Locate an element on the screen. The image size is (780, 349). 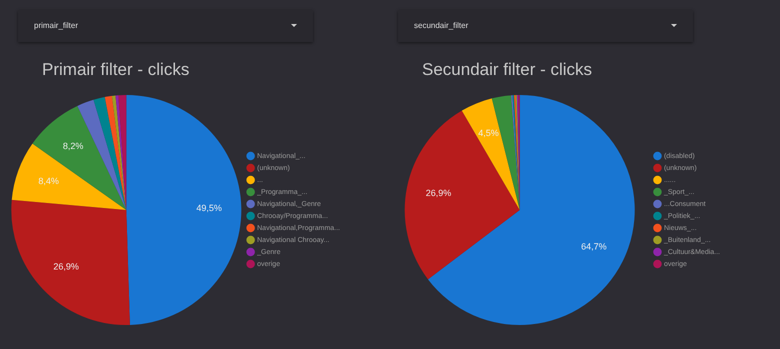
data-label: 4,5% is located at coordinates (488, 133).